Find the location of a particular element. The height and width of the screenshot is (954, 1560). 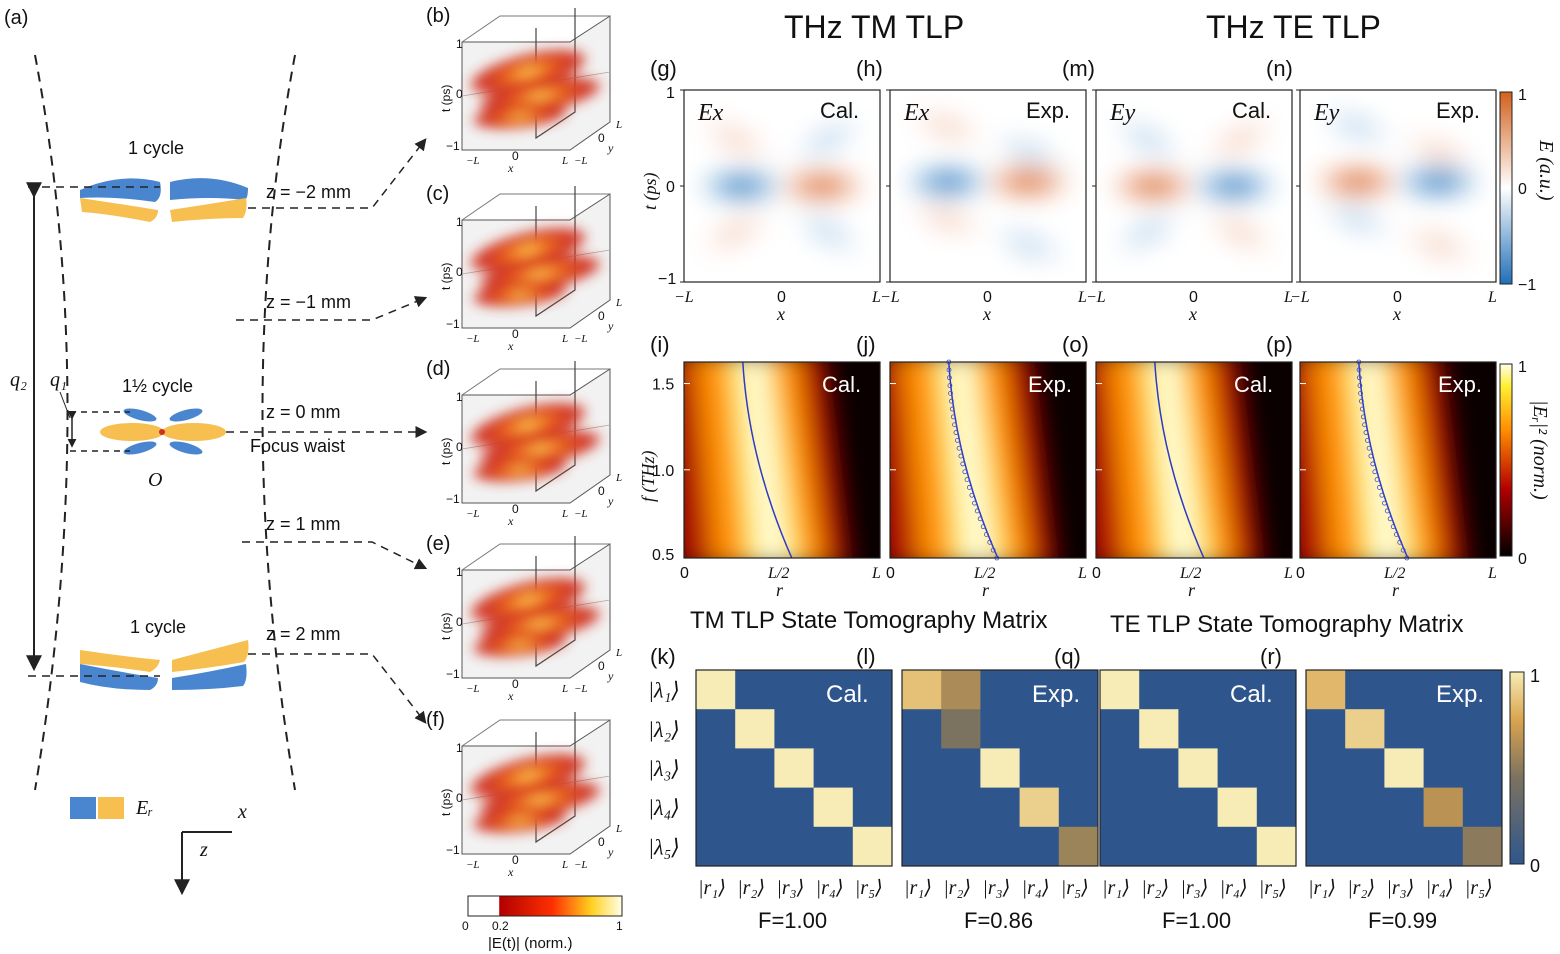

matrix-row-label-2: |λ₂⟩ is located at coordinates (664, 729).